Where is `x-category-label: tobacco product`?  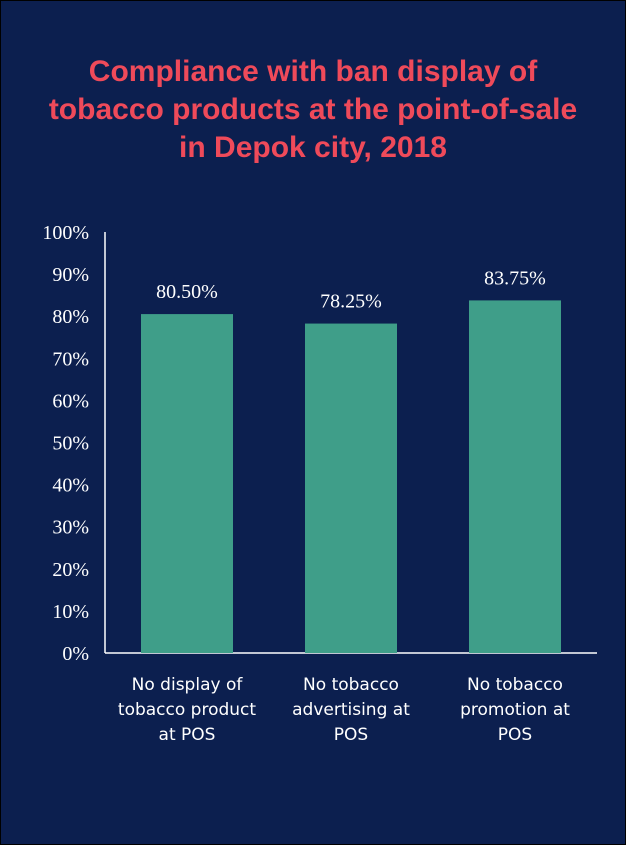
x-category-label: tobacco product is located at coordinates (187, 710).